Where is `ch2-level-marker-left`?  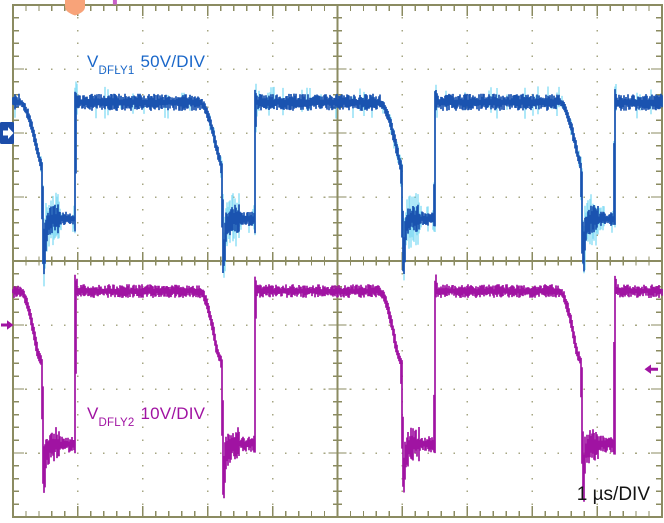
ch2-level-marker-left is located at coordinates (7, 325).